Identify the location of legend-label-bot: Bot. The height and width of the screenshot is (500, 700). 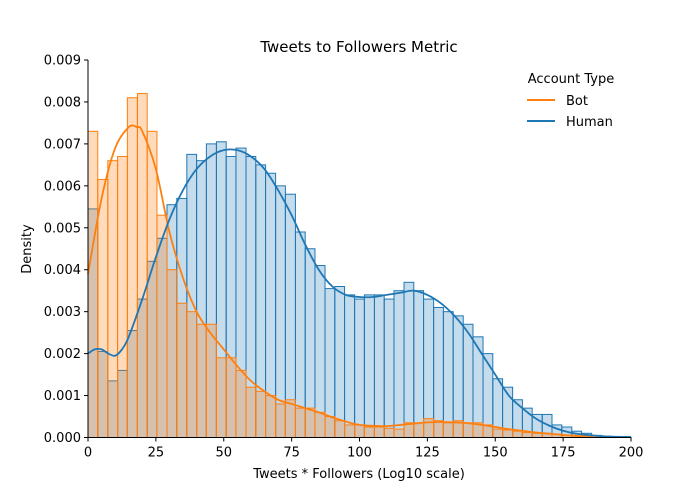
(577, 101).